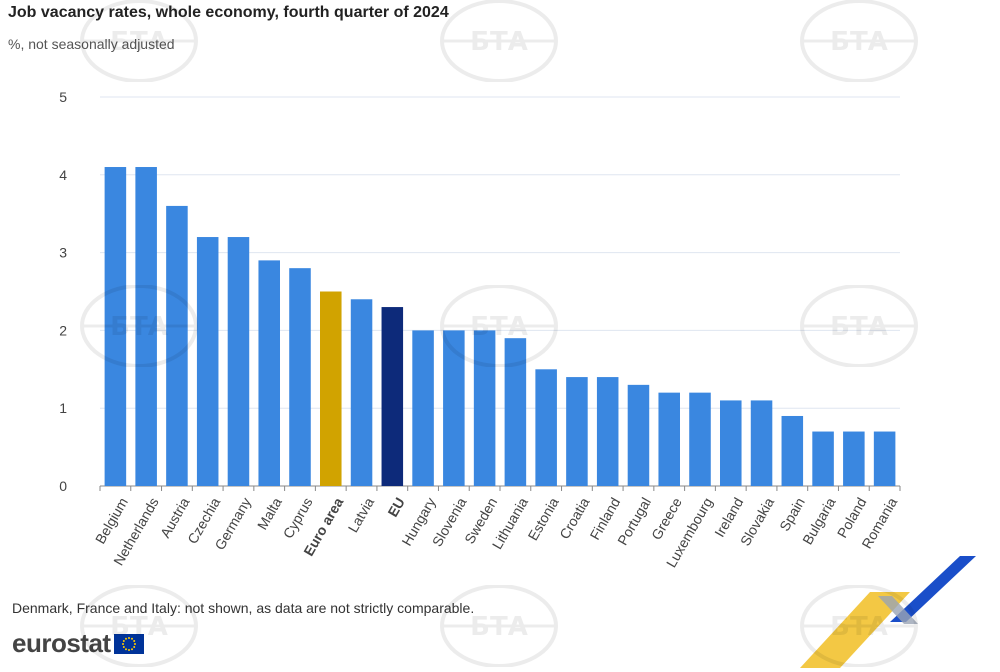  I want to click on x-tick-label: Estonia, so click(543, 519).